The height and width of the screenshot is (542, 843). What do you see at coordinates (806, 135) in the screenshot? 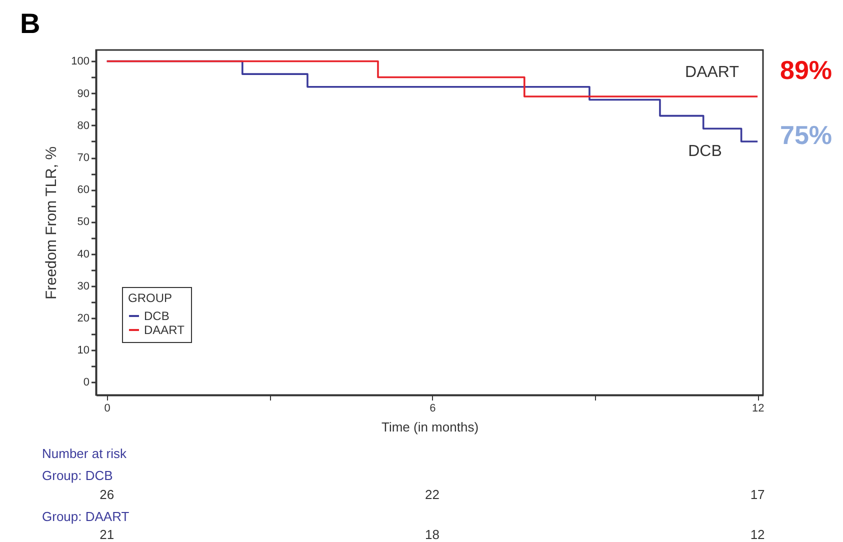
I see `text: 75%` at bounding box center [806, 135].